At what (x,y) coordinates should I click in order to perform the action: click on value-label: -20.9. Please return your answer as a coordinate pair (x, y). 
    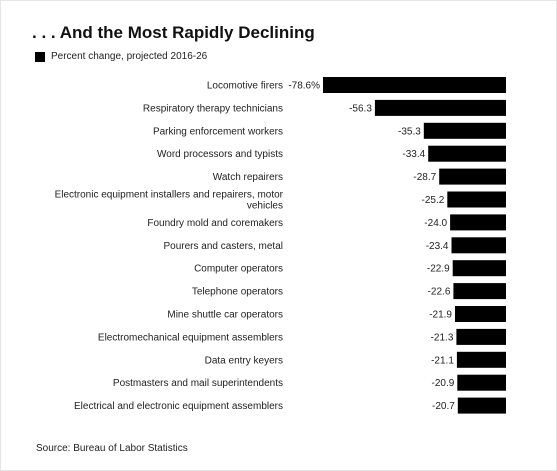
    Looking at the image, I should click on (443, 383).